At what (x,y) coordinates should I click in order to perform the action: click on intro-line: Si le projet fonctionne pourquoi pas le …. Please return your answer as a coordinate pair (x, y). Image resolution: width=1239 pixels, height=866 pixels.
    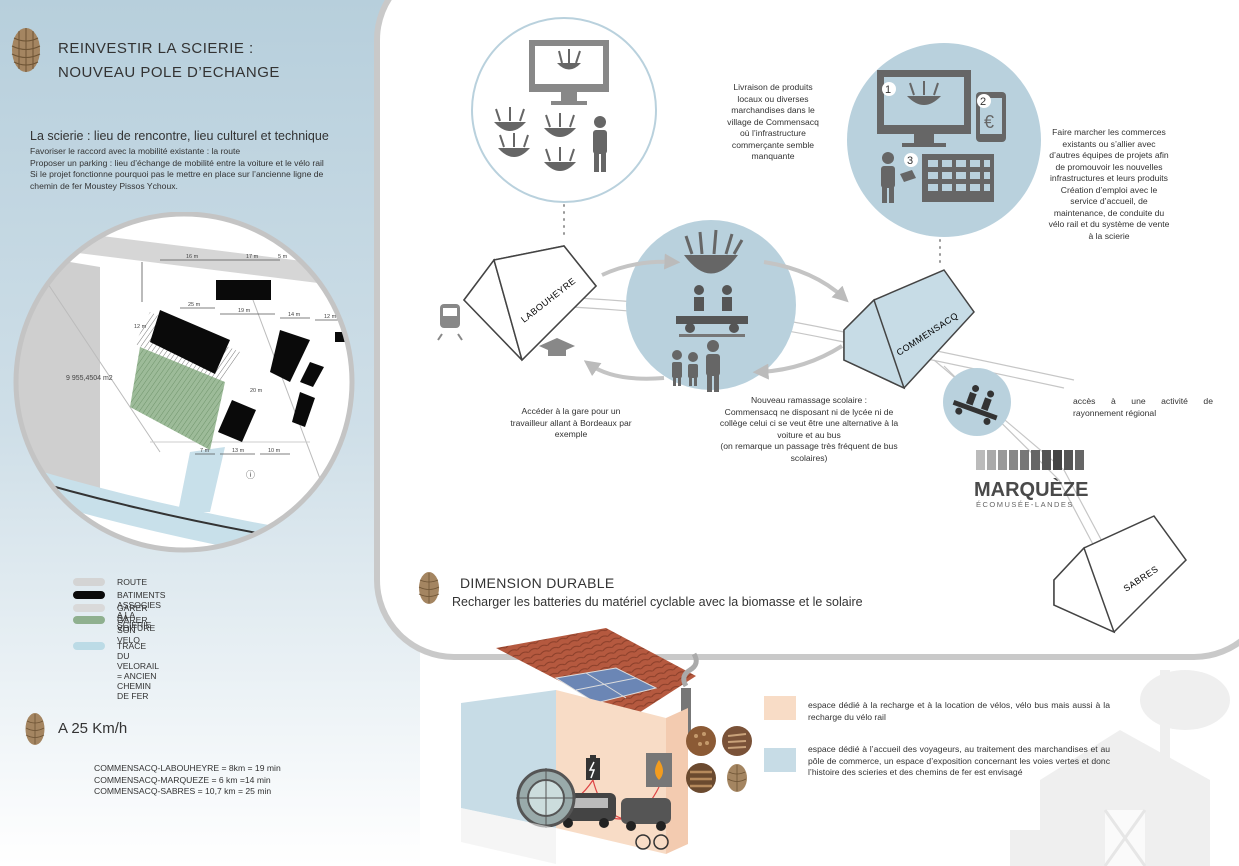
    Looking at the image, I should click on (177, 174).